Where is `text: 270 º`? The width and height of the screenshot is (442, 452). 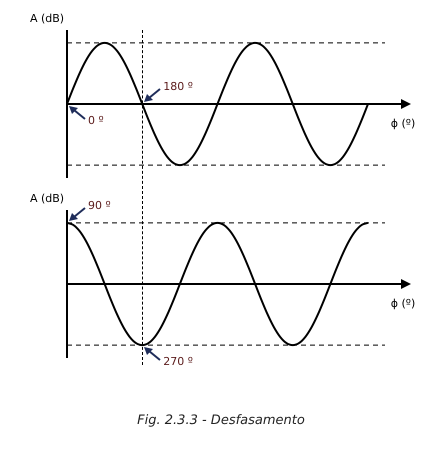 text: 270 º is located at coordinates (178, 362).